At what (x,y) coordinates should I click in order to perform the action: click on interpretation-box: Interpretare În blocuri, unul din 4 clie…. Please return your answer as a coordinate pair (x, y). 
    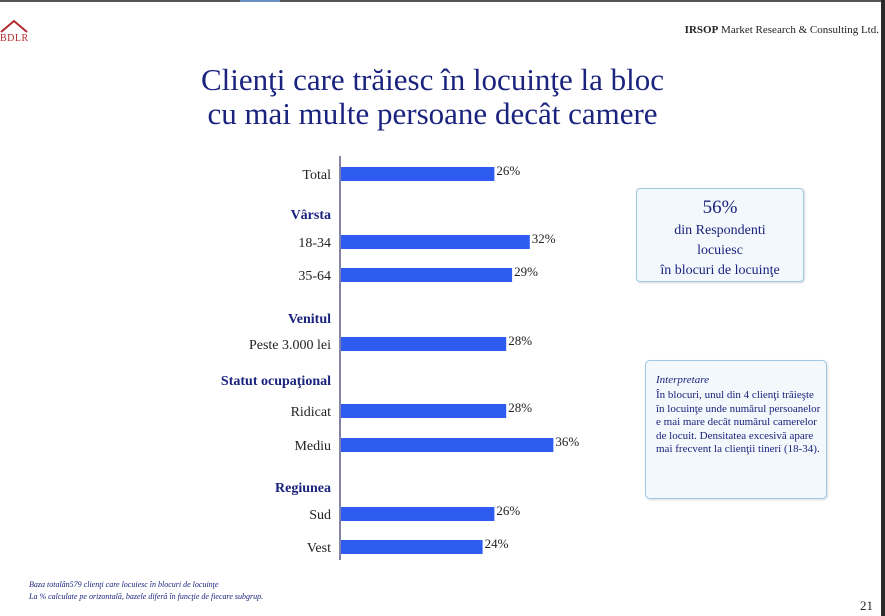
    Looking at the image, I should click on (736, 429).